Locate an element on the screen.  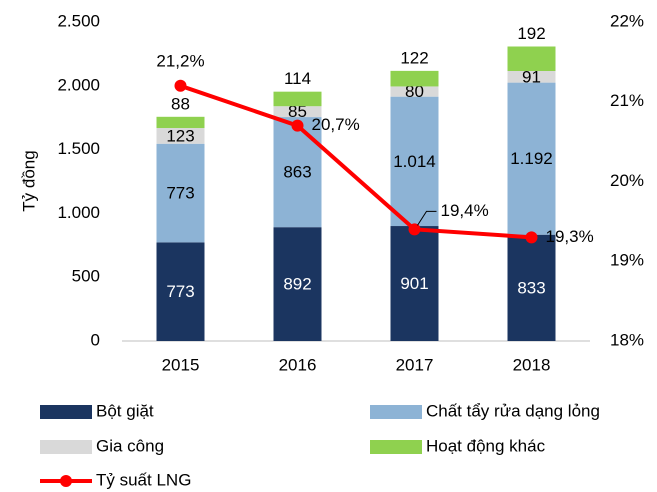
leader-line is located at coordinates (427, 218).